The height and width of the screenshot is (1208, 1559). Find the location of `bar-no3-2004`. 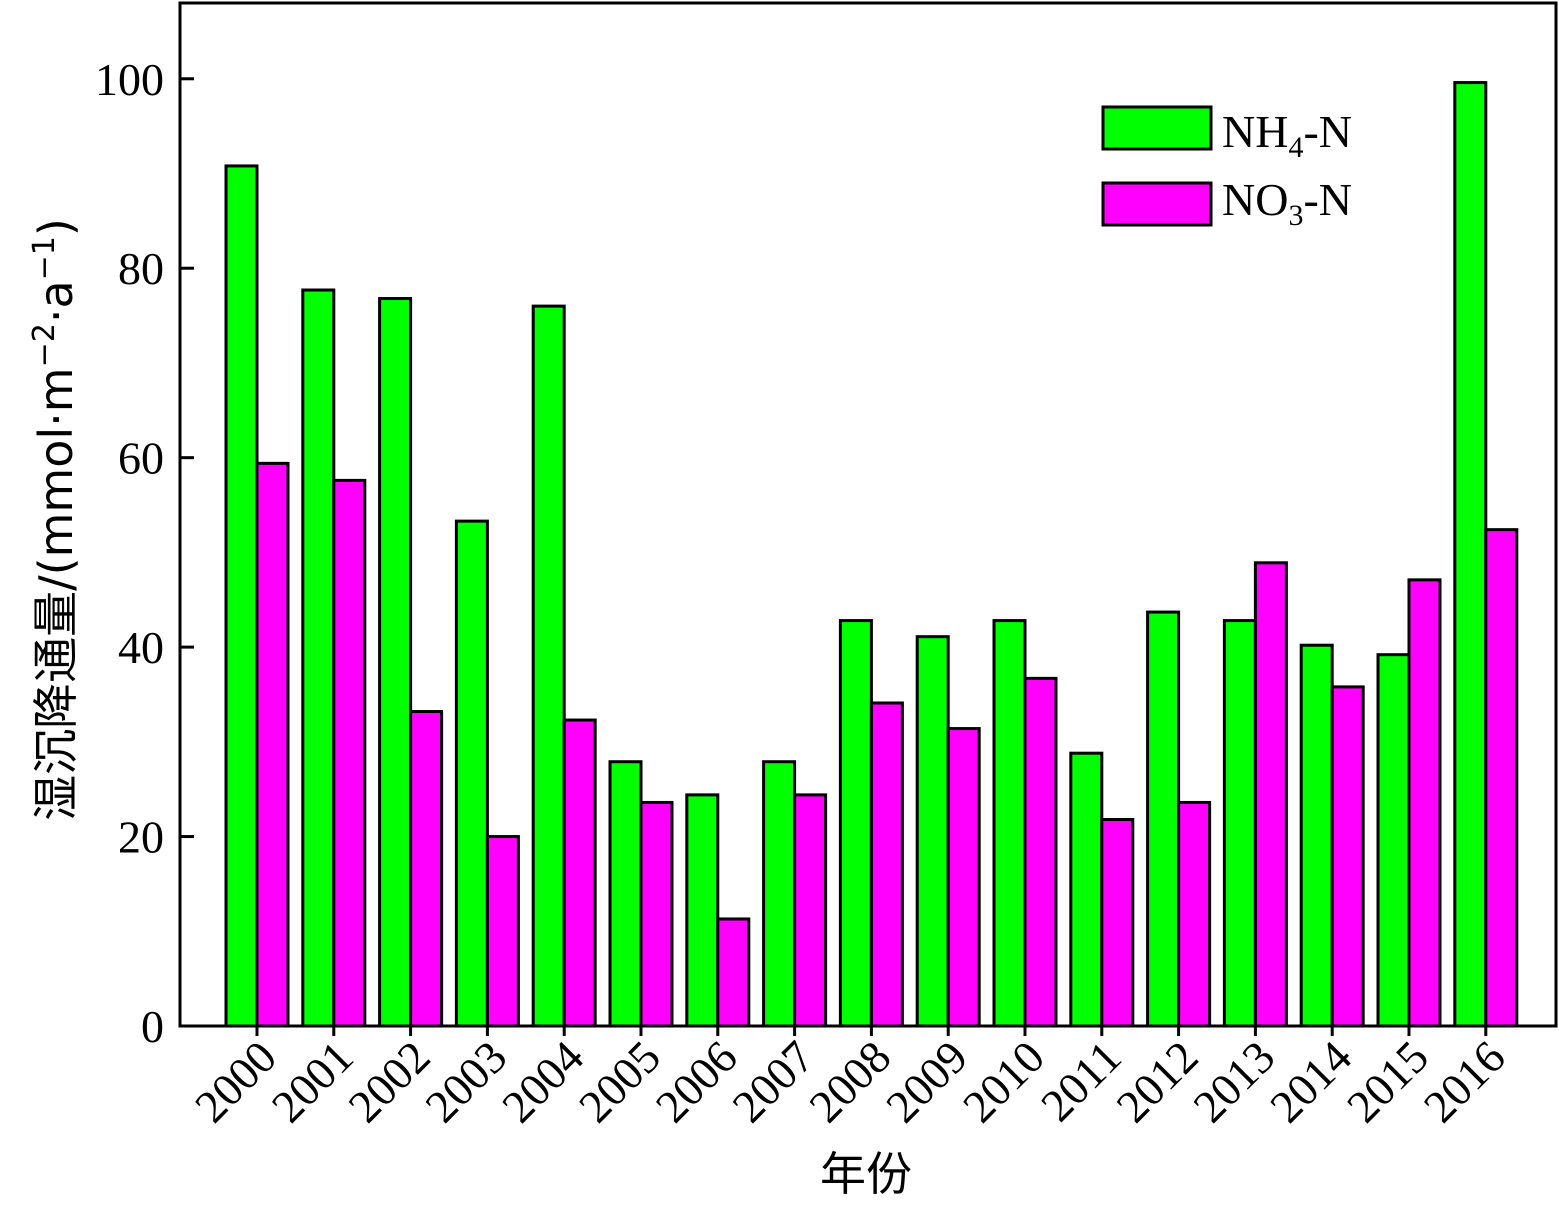

bar-no3-2004 is located at coordinates (579, 873).